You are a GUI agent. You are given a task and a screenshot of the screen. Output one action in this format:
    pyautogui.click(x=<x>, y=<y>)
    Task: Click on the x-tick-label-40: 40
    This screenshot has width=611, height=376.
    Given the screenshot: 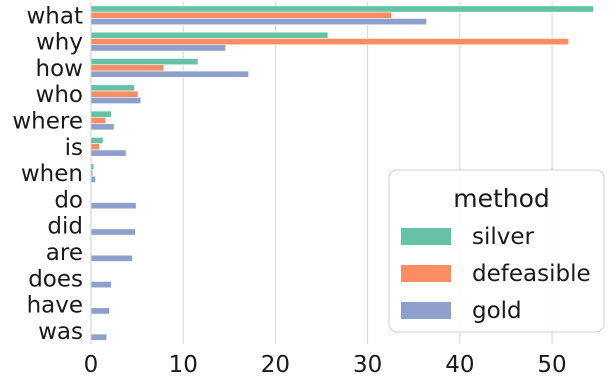 What is the action you would take?
    pyautogui.click(x=459, y=364)
    